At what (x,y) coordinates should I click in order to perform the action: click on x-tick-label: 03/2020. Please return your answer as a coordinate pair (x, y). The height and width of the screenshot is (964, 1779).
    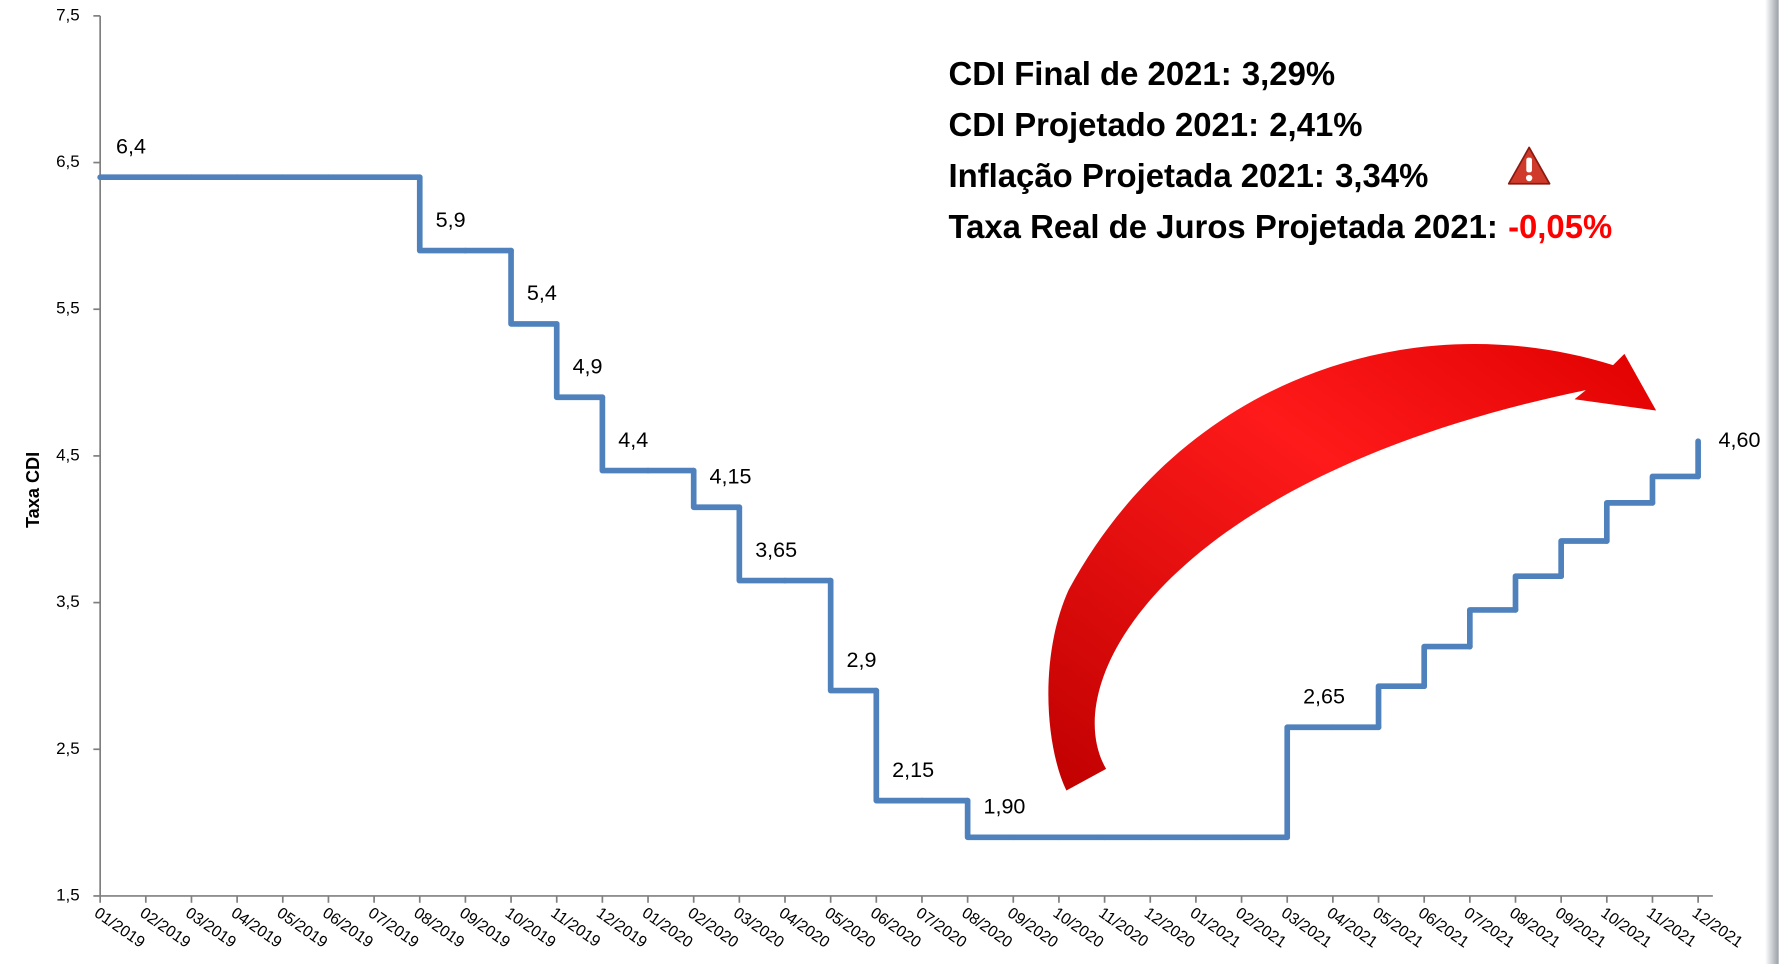
    Looking at the image, I should click on (758, 928).